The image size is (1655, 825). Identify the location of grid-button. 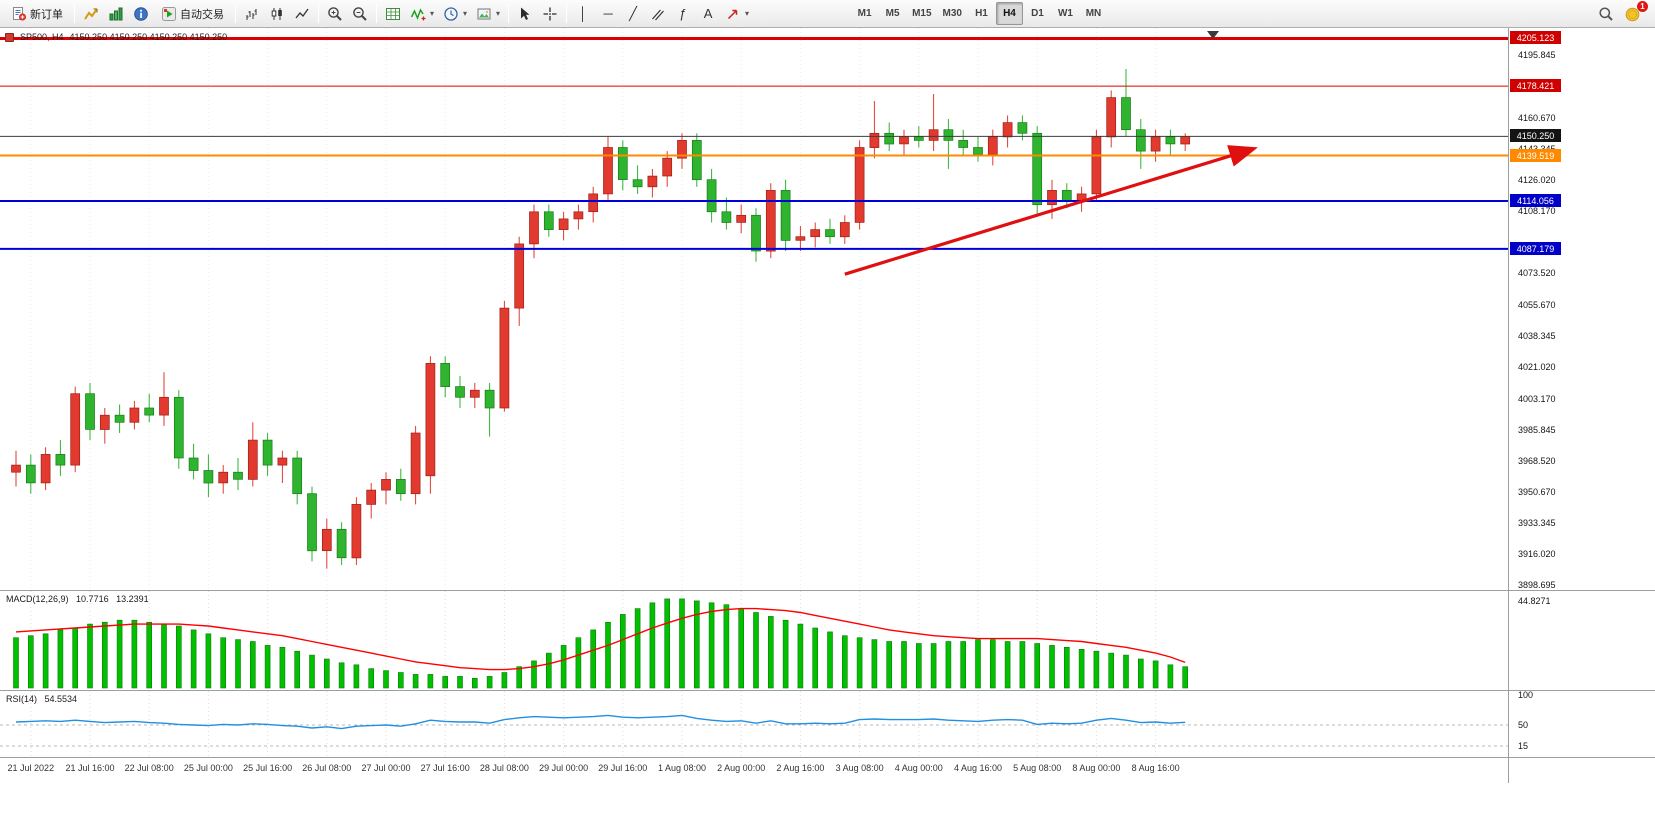
(393, 13).